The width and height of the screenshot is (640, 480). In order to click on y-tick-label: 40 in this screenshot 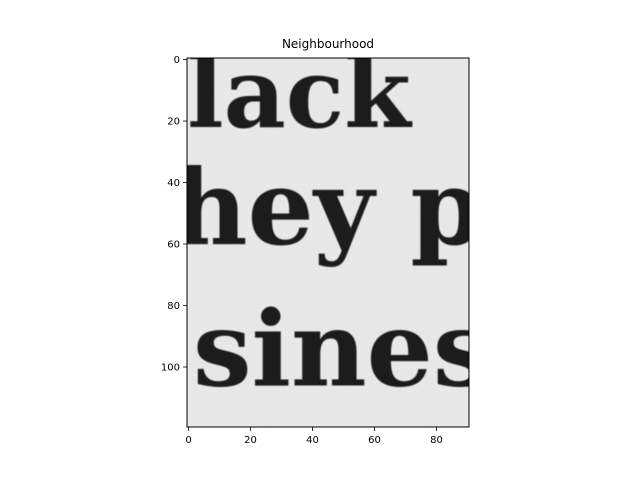, I will do `click(173, 183)`.